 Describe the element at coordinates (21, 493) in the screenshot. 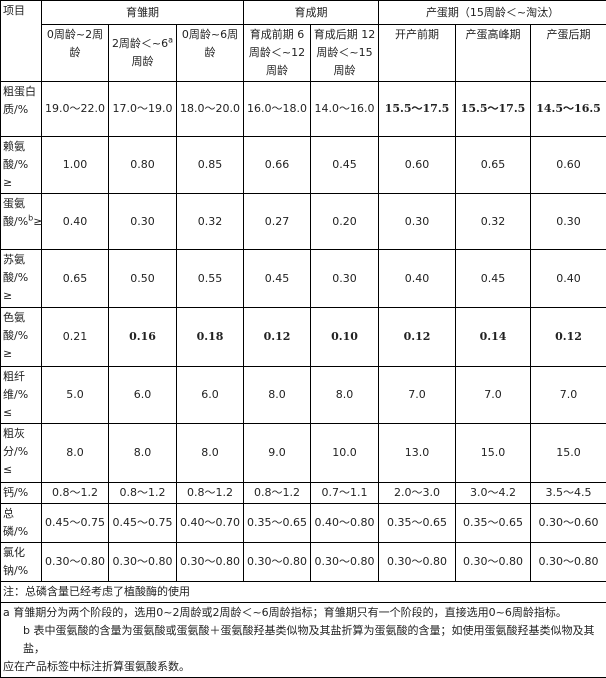

I see `row-label: 钙/%` at that location.